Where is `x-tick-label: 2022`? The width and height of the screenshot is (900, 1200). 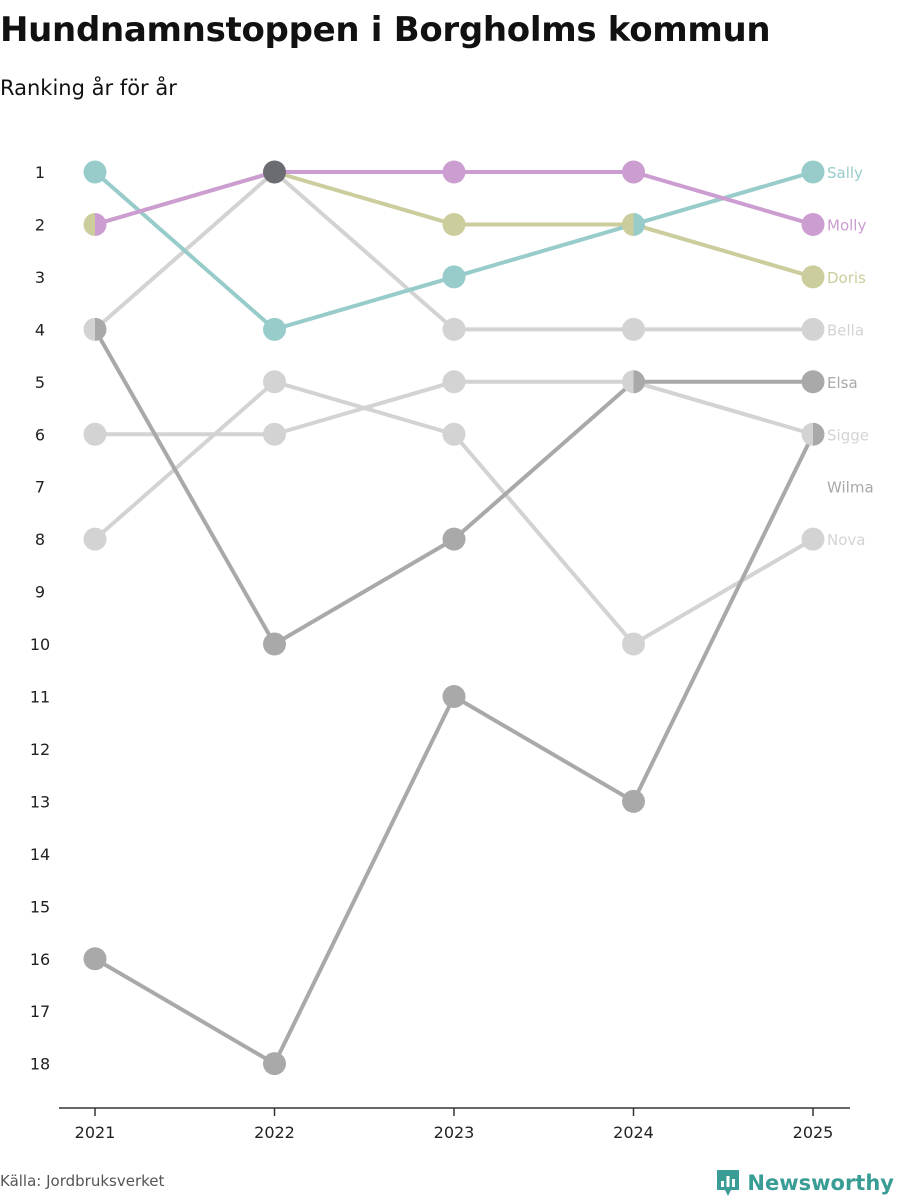 x-tick-label: 2022 is located at coordinates (274, 1132).